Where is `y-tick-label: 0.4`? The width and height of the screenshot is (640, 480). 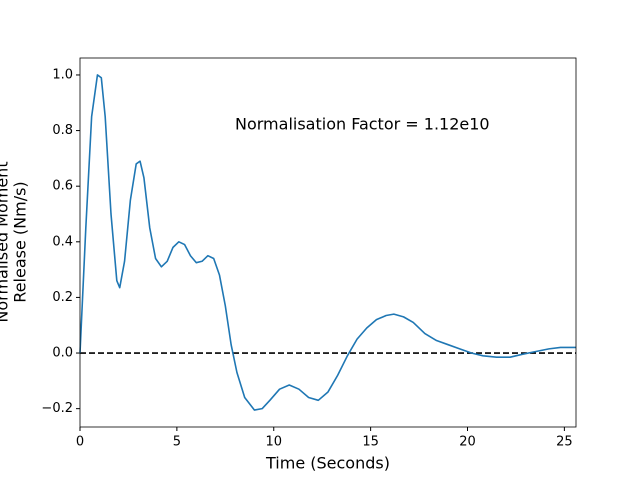
y-tick-label: 0.4 is located at coordinates (62, 241).